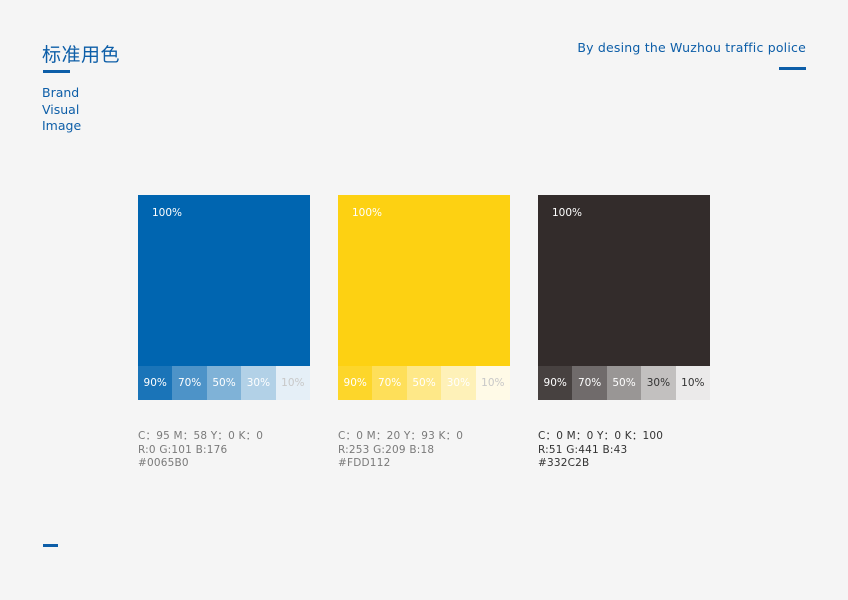  What do you see at coordinates (163, 463) in the screenshot?
I see `hex-value: #0065B0` at bounding box center [163, 463].